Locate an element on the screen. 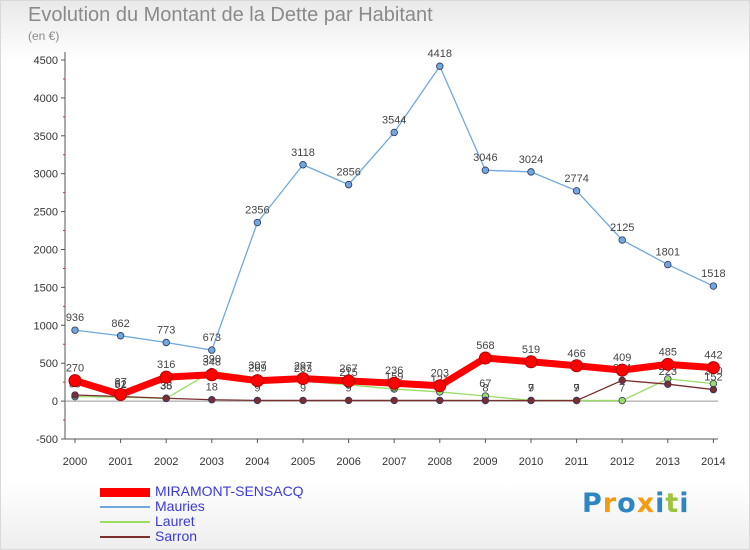 This screenshot has height=550, width=750. logo-letter: o is located at coordinates (627, 503).